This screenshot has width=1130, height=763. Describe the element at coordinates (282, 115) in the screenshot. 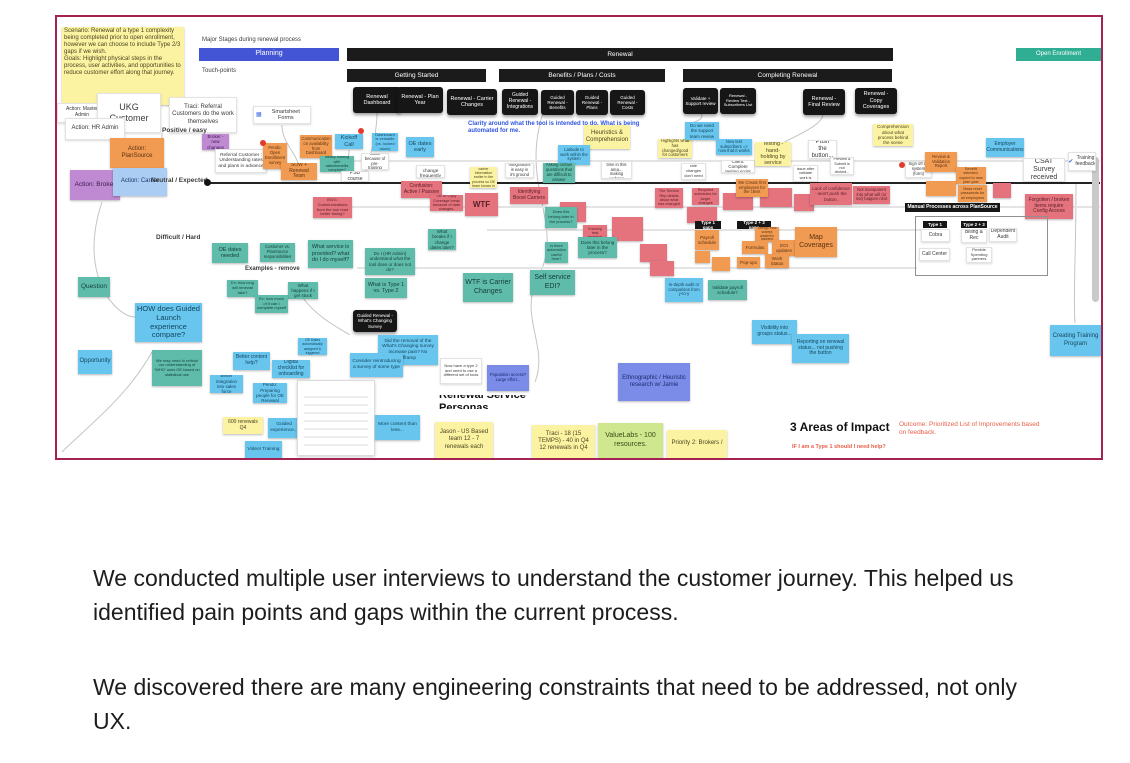

I see `smartsheet-forms-card: ▦ Smartsheet Forms` at that location.